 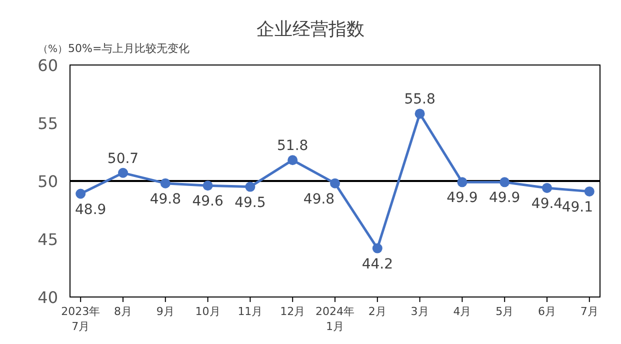 What do you see at coordinates (462, 311) in the screenshot?
I see `x-tick-label: 4月` at bounding box center [462, 311].